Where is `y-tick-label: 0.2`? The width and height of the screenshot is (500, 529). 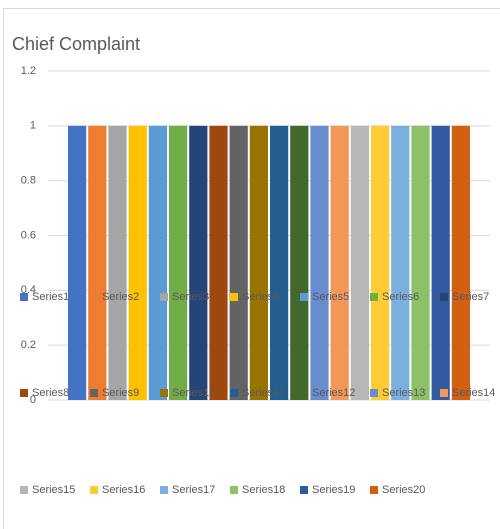 y-tick-label: 0.2 is located at coordinates (28, 345).